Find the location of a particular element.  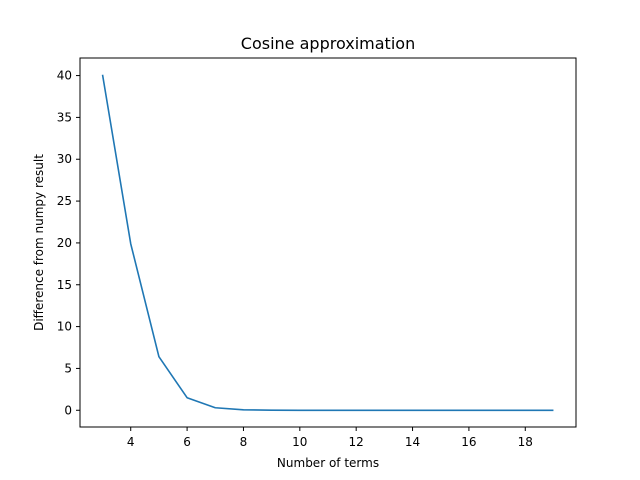

x-tick-label: 18 is located at coordinates (525, 442).